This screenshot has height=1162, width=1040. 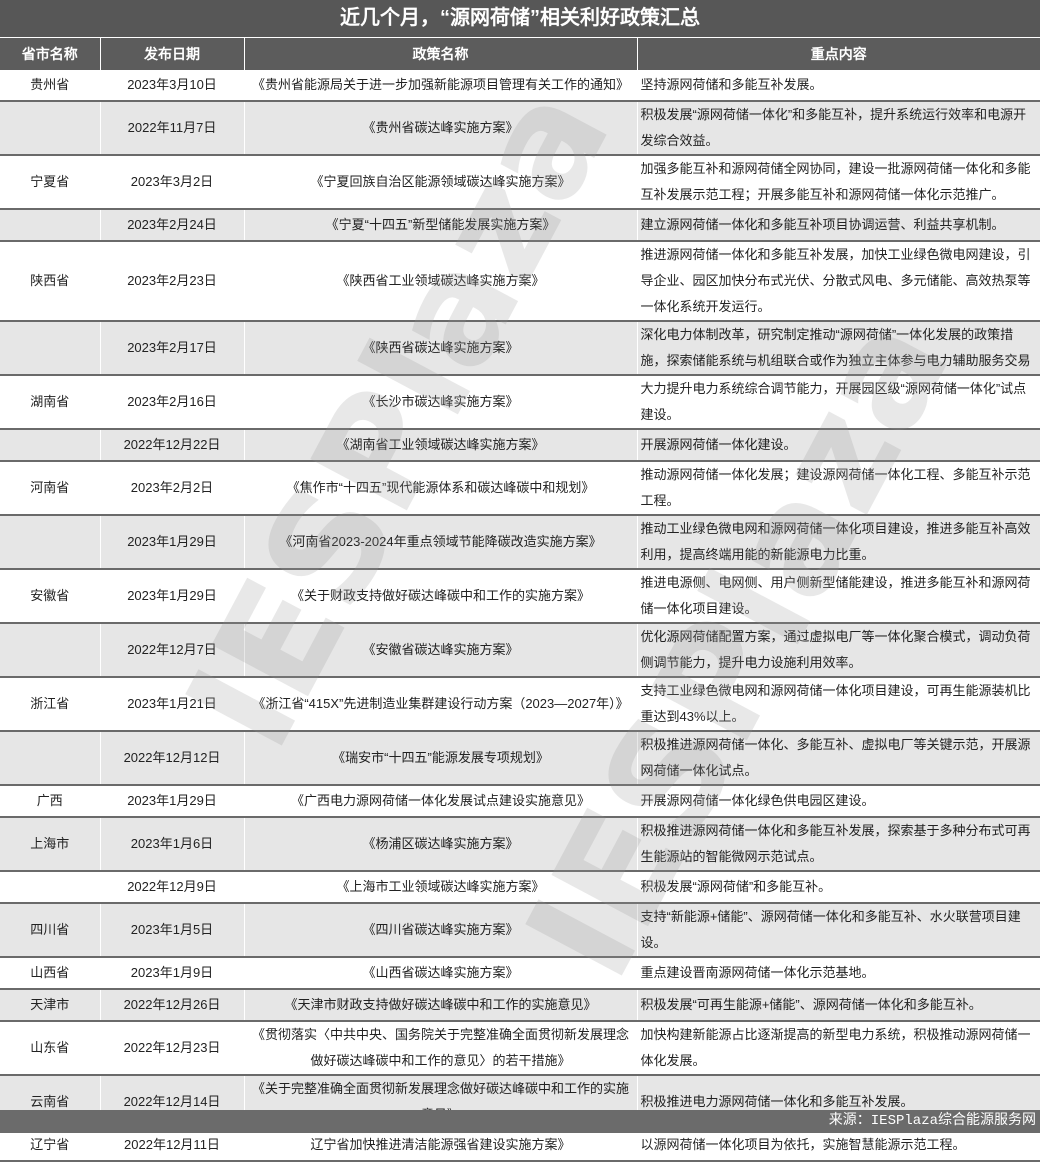 What do you see at coordinates (172, 402) in the screenshot?
I see `cell-date: 2023年2月16日` at bounding box center [172, 402].